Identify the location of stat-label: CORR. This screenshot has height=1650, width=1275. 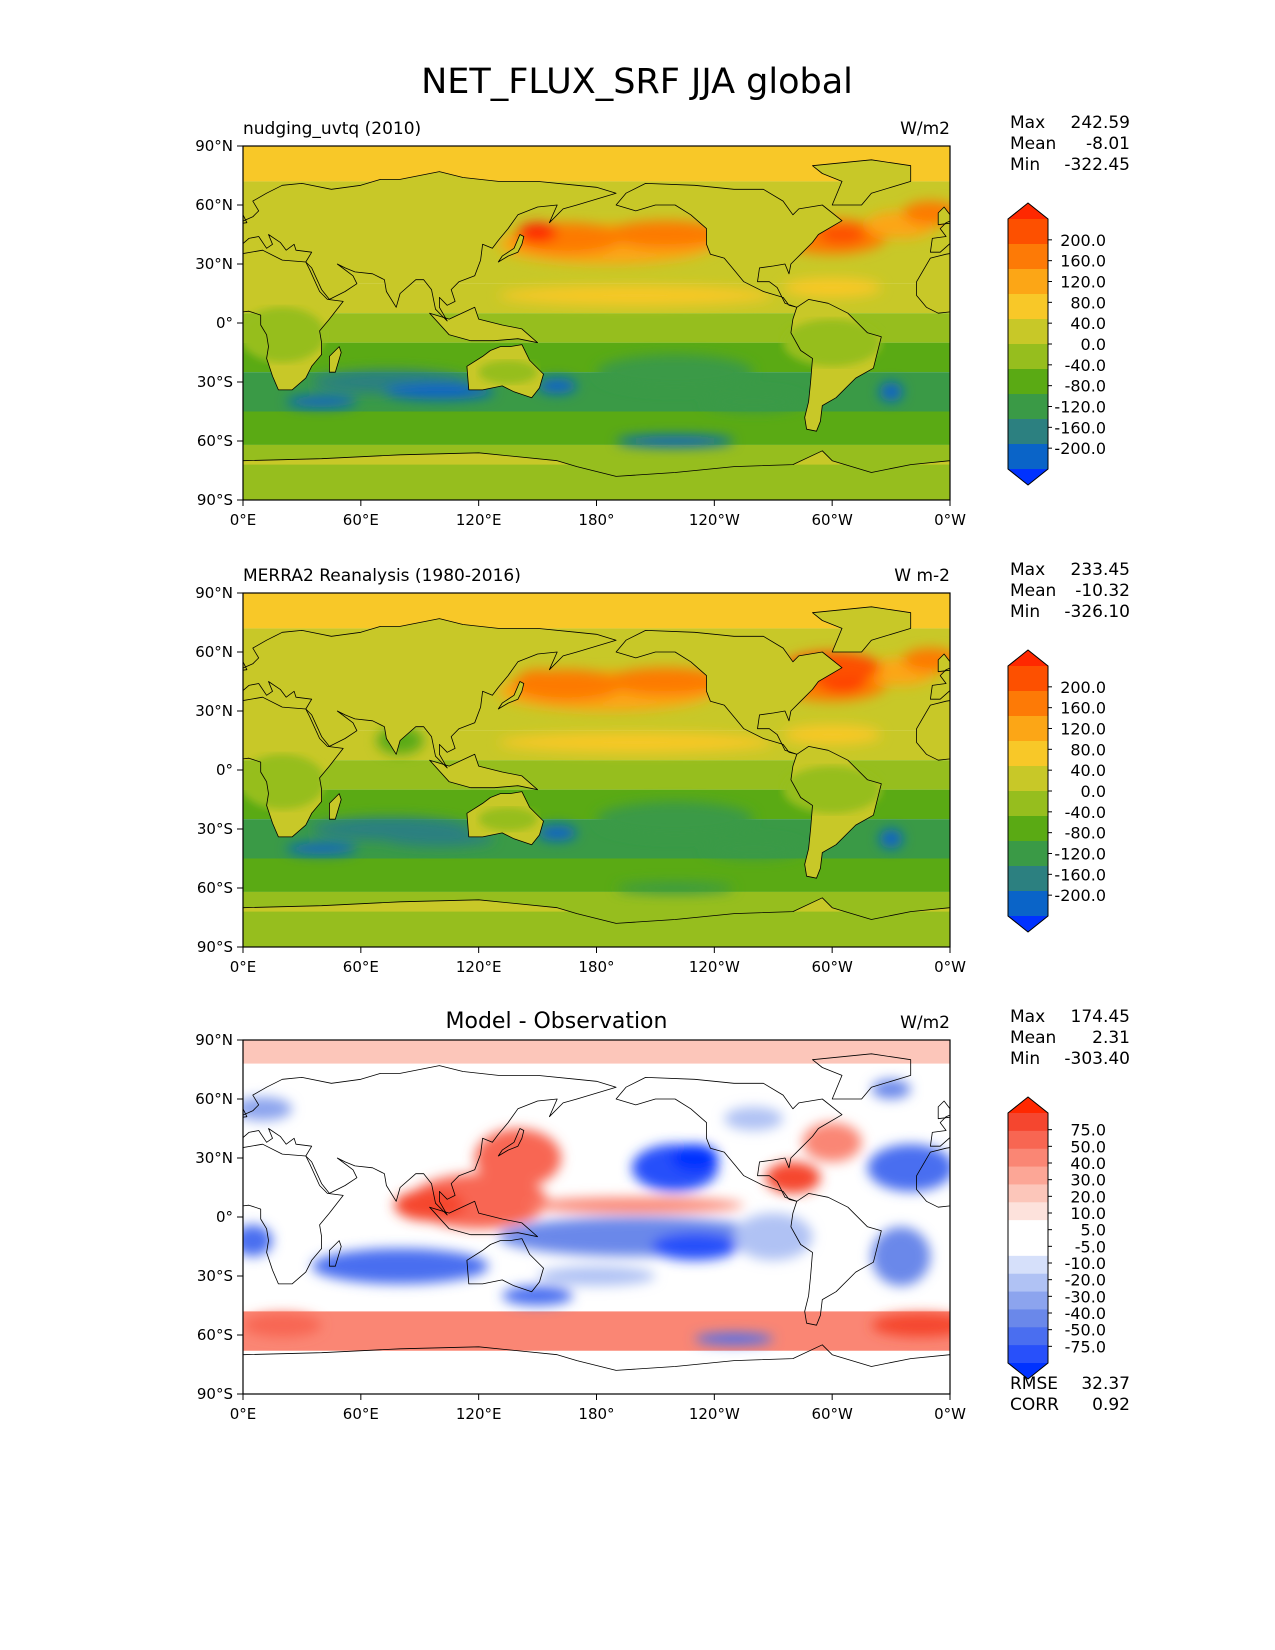
(1034, 1405).